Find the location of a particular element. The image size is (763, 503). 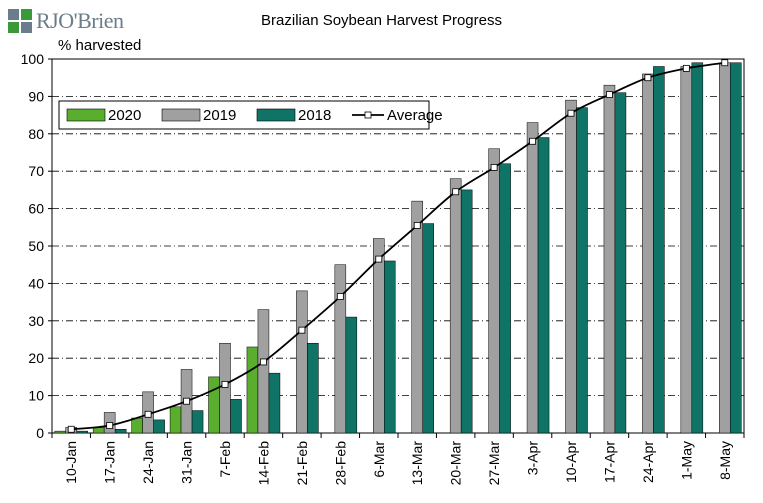

legend-swatch-2020 is located at coordinates (86, 115).